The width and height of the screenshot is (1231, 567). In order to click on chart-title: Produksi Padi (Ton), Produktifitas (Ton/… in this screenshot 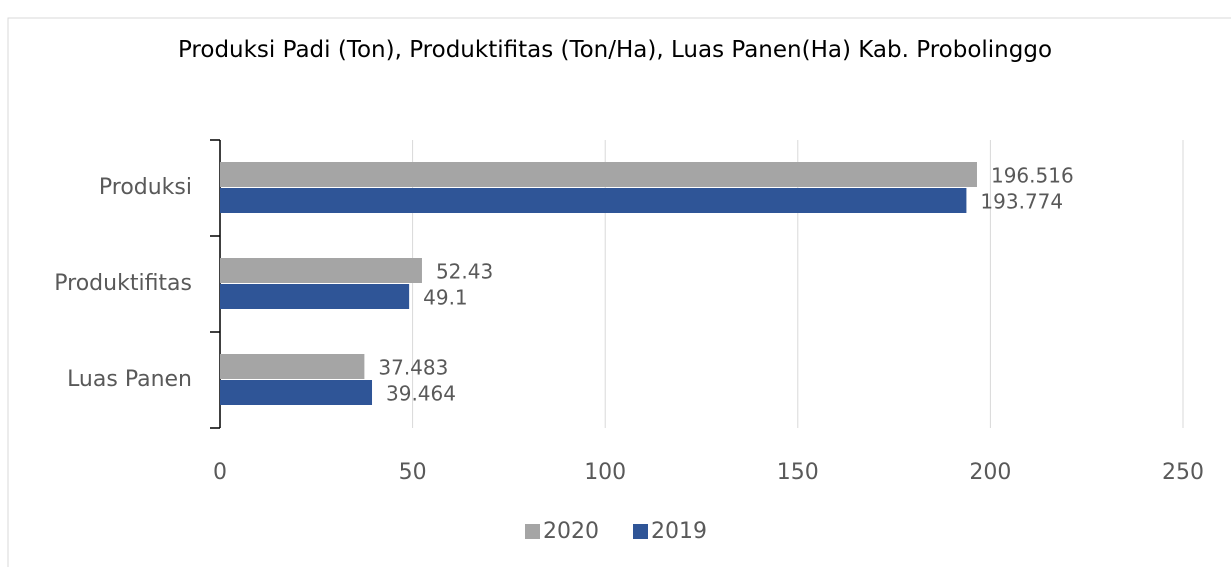, I will do `click(615, 50)`.